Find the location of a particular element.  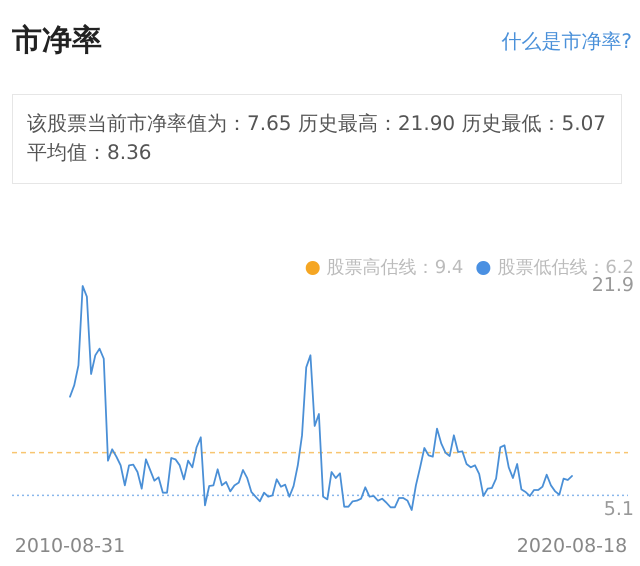

chart-title: 市净率 is located at coordinates (57, 41).